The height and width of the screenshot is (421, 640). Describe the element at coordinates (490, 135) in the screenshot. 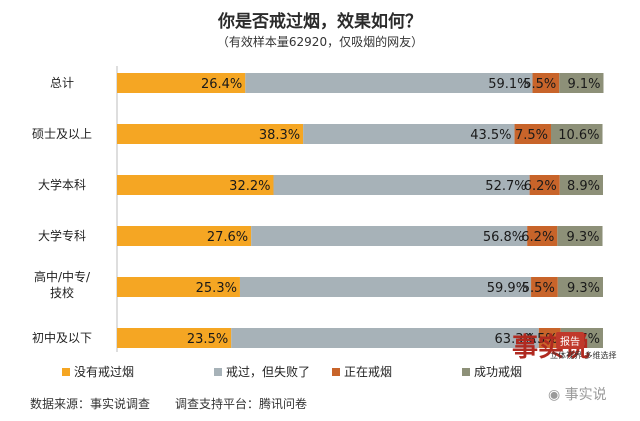

I see `data-label: 43.5%` at that location.